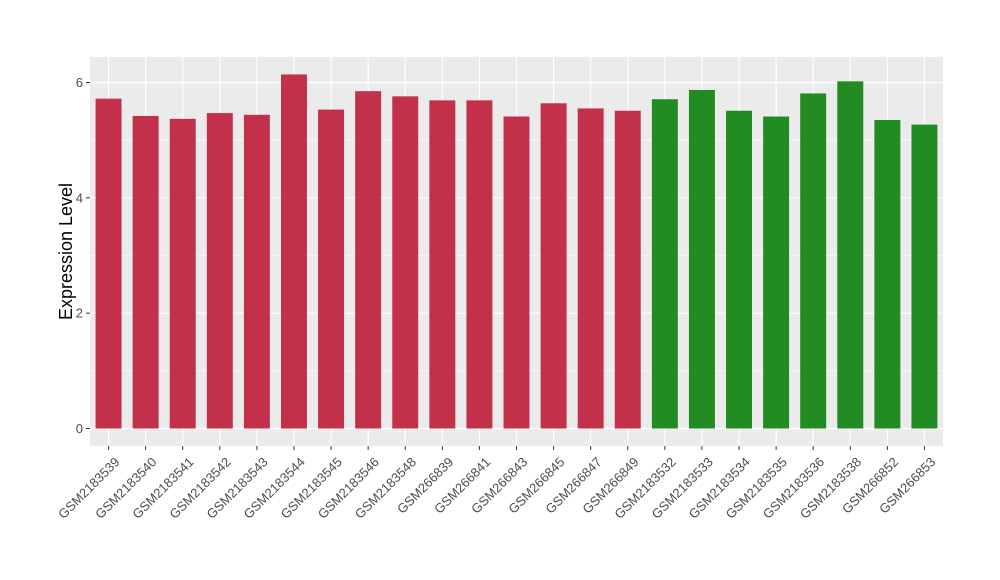 The height and width of the screenshot is (580, 1000). What do you see at coordinates (368, 260) in the screenshot?
I see `bar-gsm2183546` at bounding box center [368, 260].